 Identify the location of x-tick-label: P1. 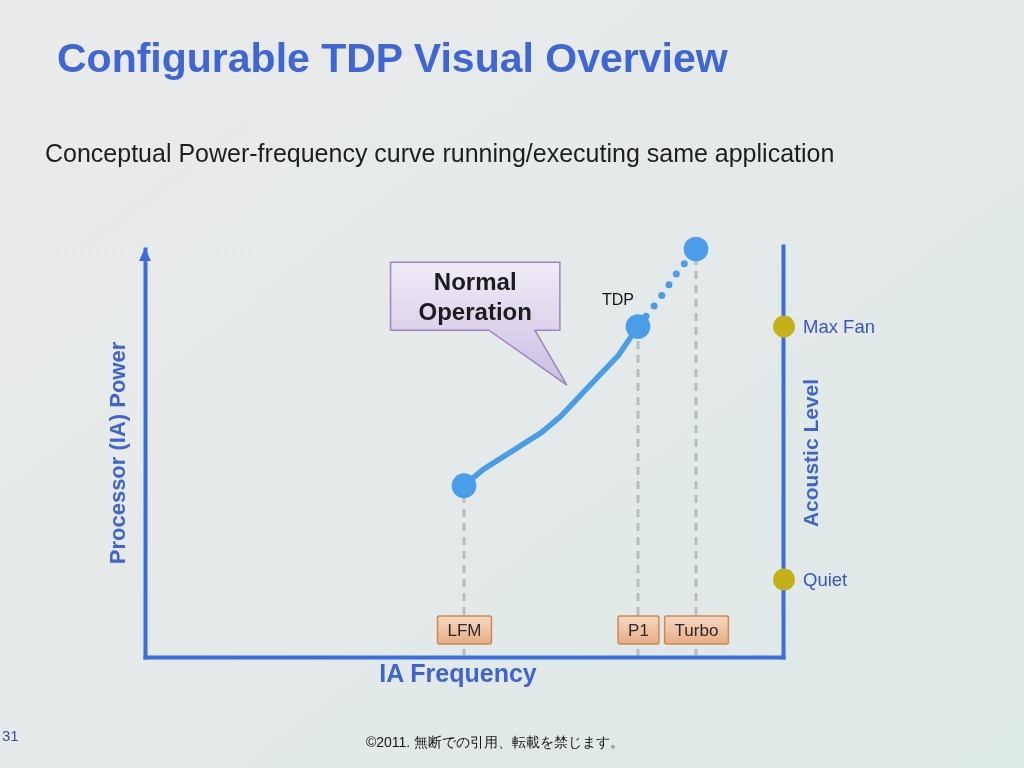
(638, 630).